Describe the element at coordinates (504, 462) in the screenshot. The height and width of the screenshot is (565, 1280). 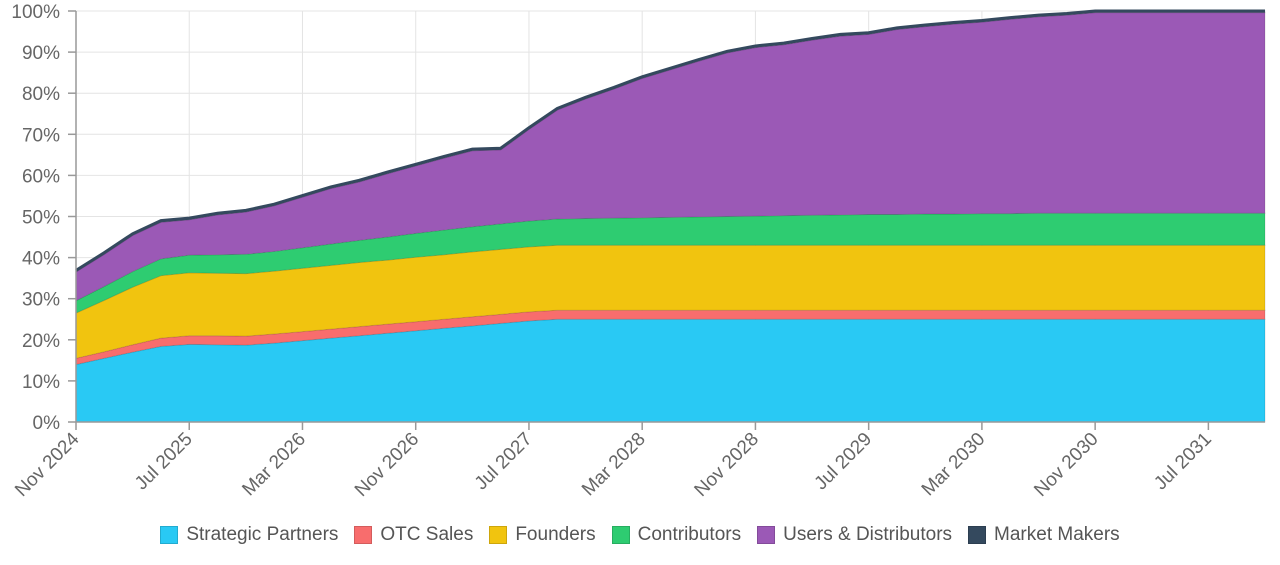
I see `x-tick-label: Jul 2027` at that location.